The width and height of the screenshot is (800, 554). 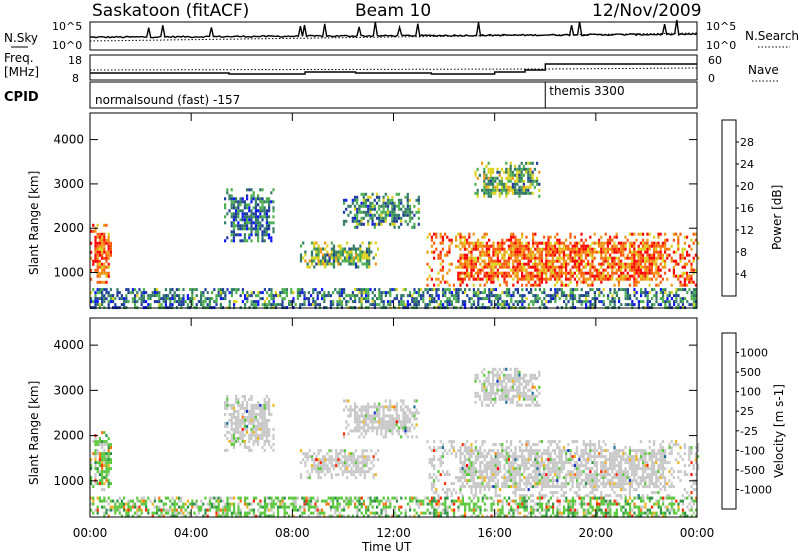 What do you see at coordinates (512, 175) in the screenshot?
I see `echo-cell-2067` at bounding box center [512, 175].